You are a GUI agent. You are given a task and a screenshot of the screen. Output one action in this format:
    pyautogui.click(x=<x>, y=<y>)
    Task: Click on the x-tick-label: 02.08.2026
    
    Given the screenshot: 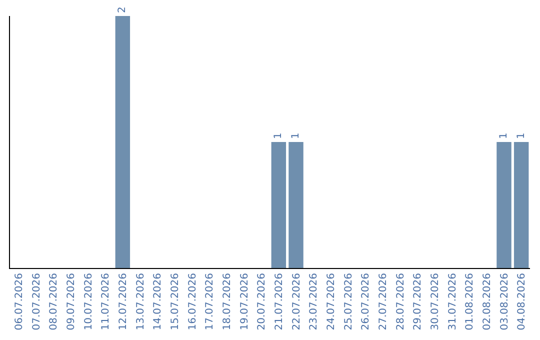 What is the action you would take?
    pyautogui.click(x=487, y=301)
    